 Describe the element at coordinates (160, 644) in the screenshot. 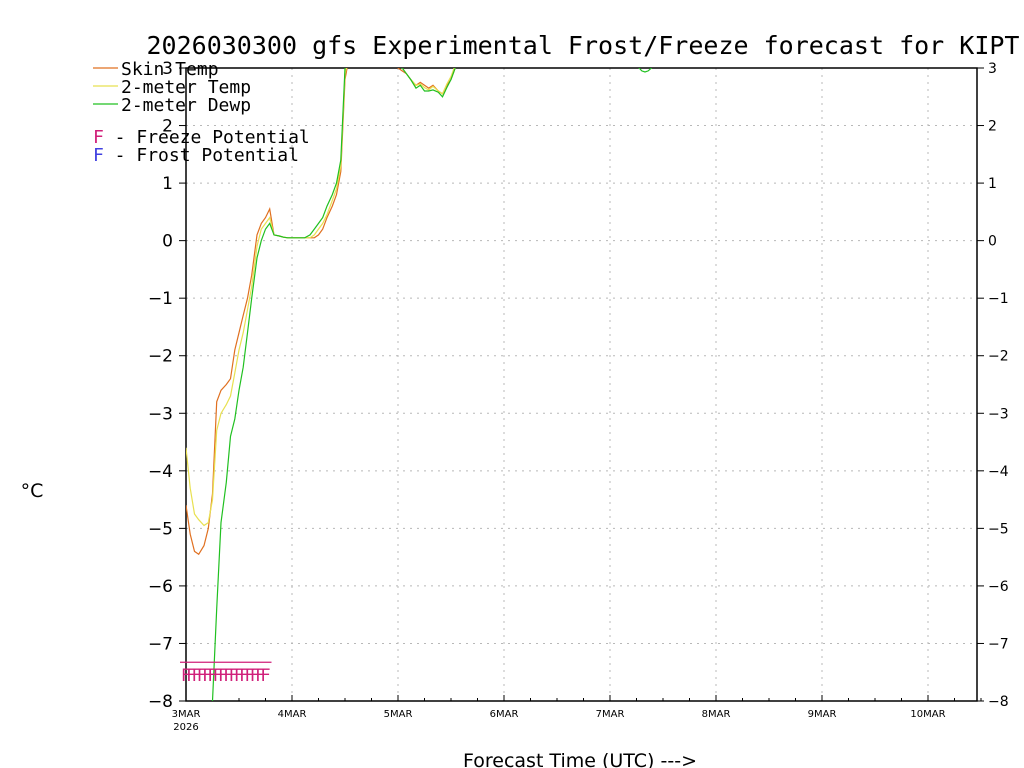

I see `y-tick-label-left: −7` at that location.